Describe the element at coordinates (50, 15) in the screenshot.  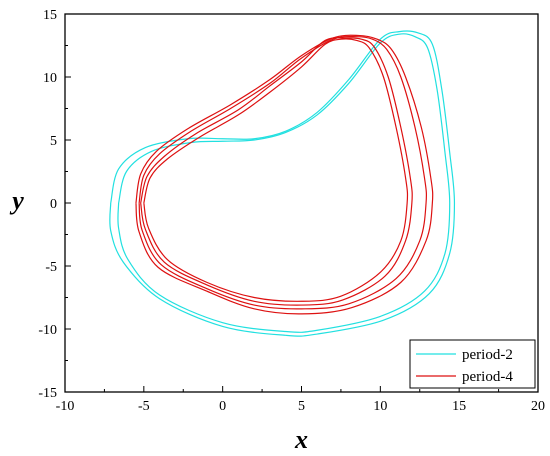
I see `y-tick-label: 15` at that location.